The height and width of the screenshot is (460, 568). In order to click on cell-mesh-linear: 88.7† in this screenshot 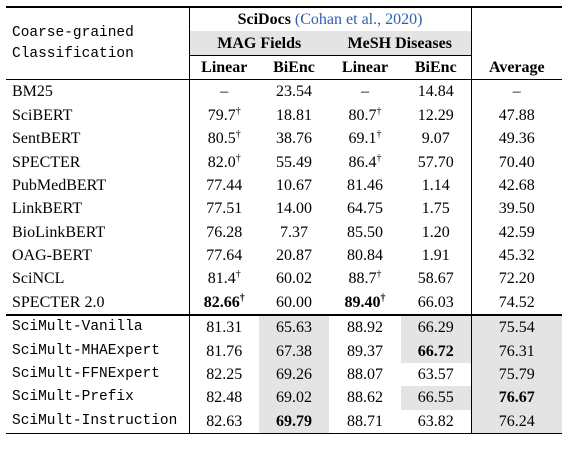, I will do `click(365, 278)`.